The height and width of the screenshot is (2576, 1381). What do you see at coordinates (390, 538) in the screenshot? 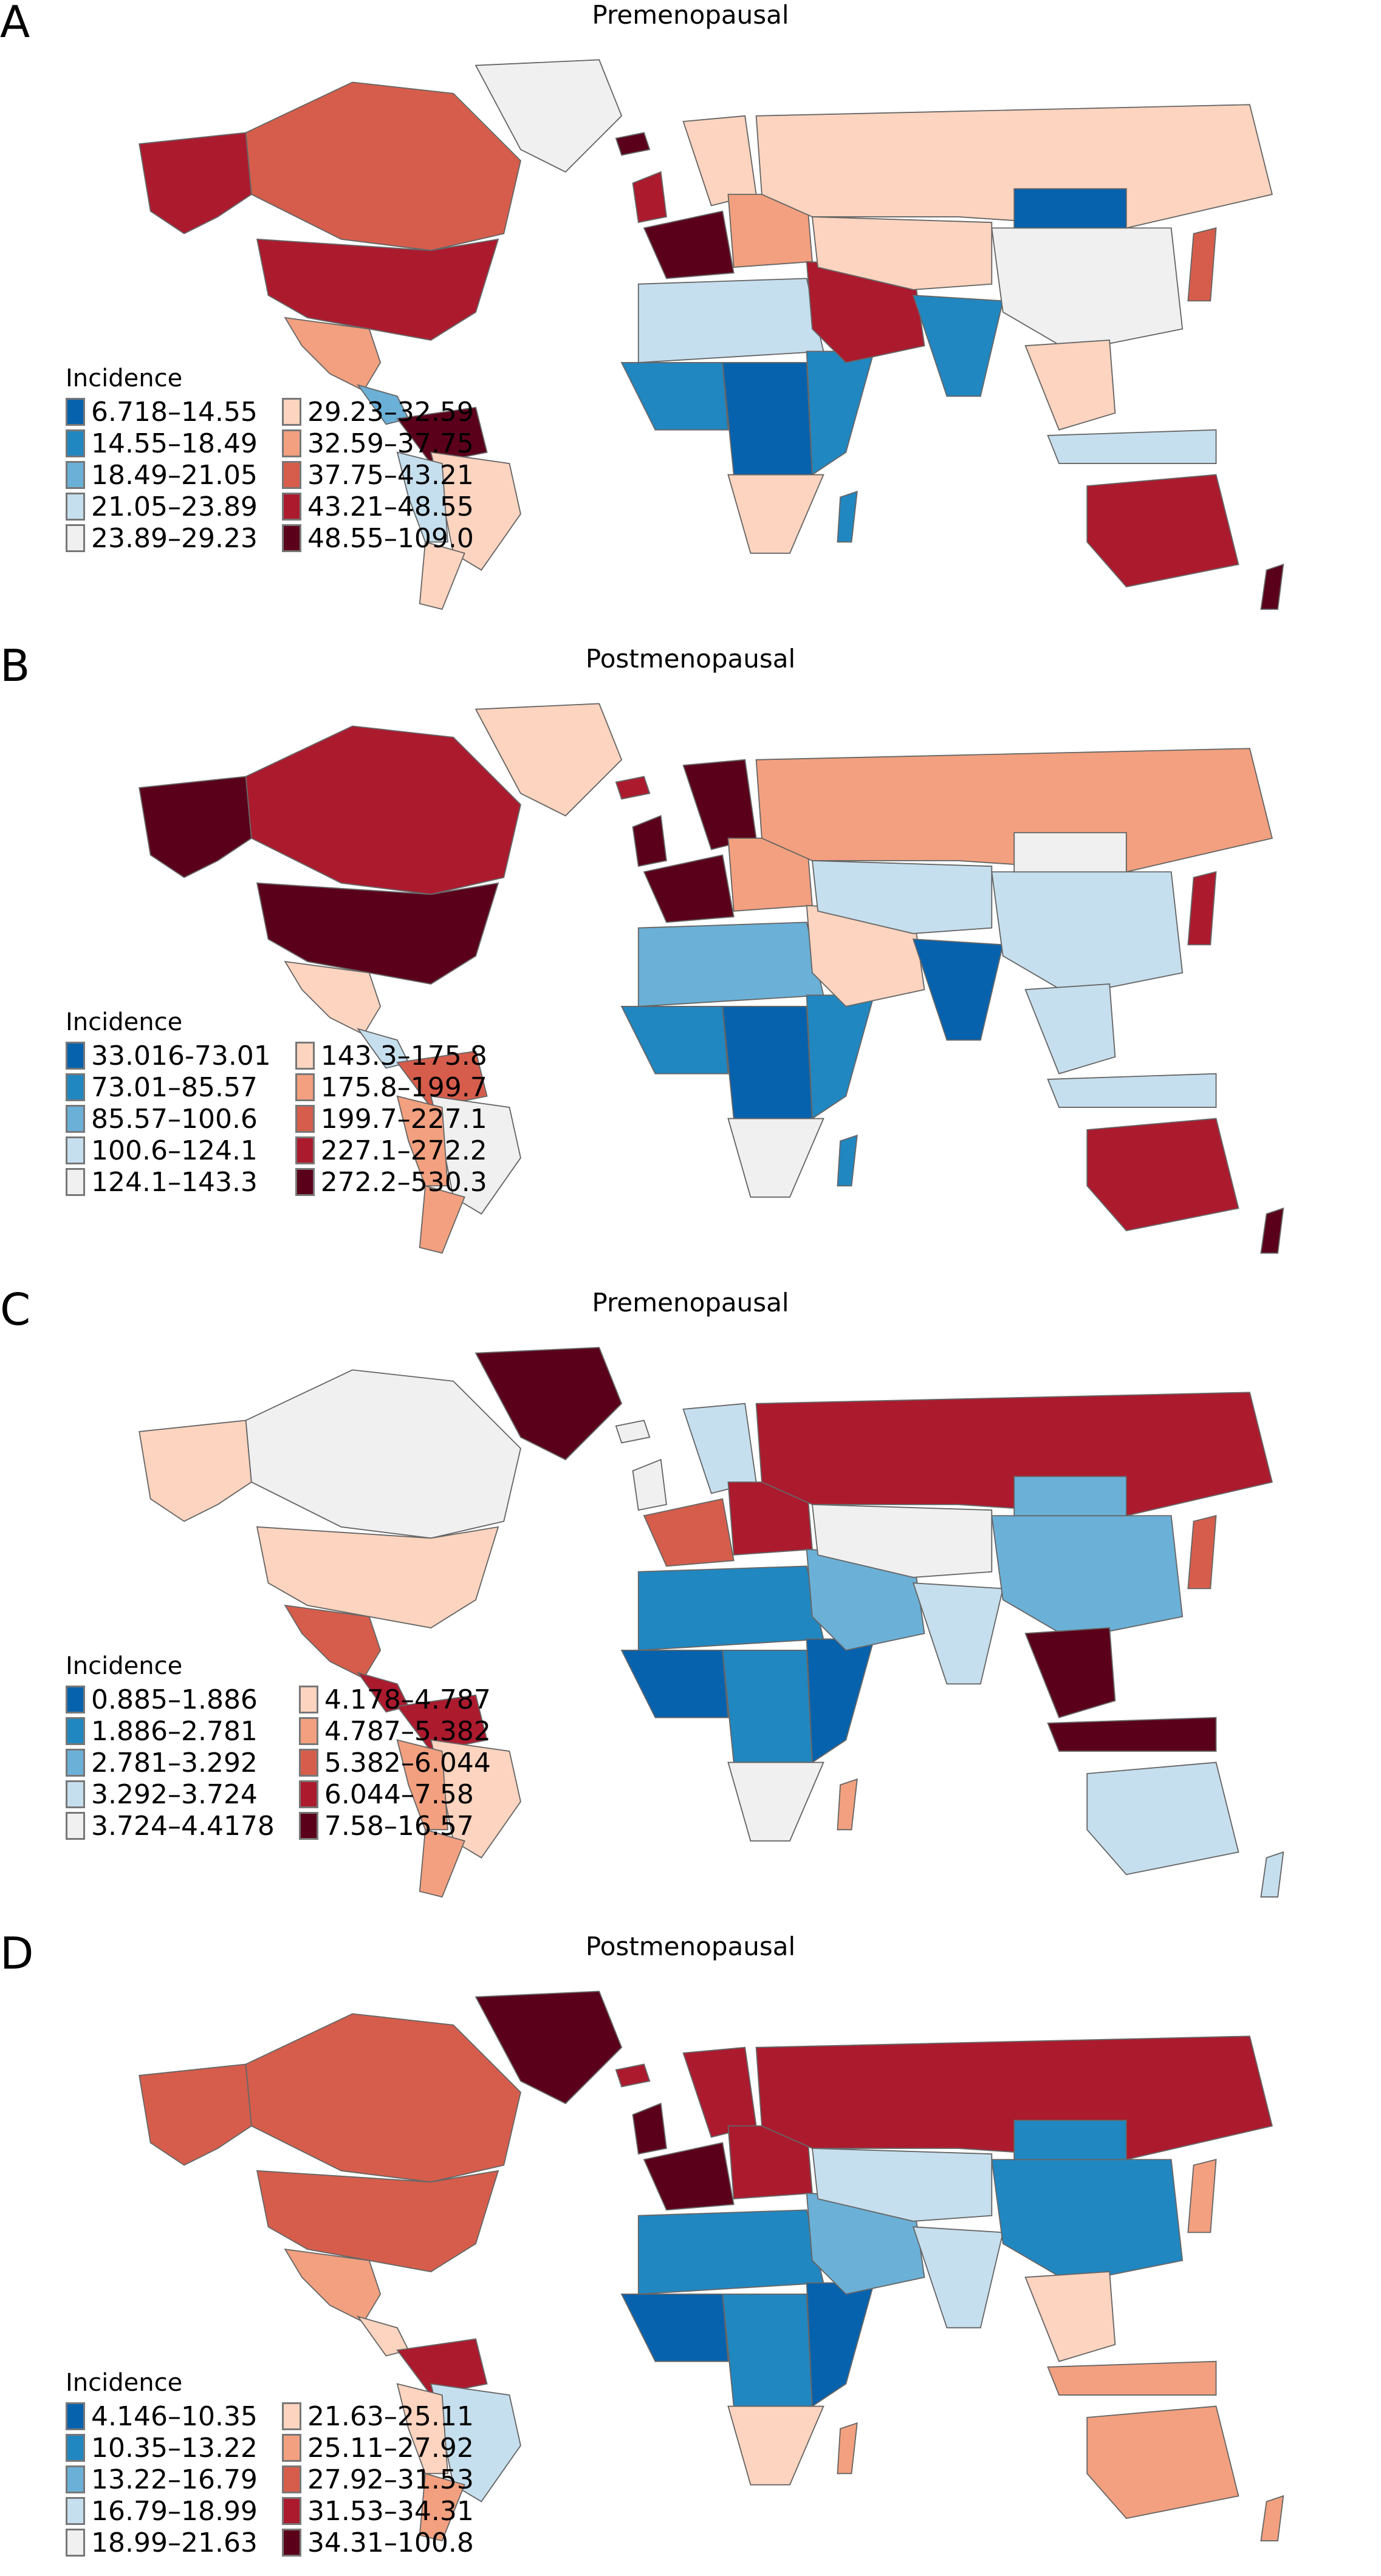
I see `legend-label: 48.55–109.0` at bounding box center [390, 538].